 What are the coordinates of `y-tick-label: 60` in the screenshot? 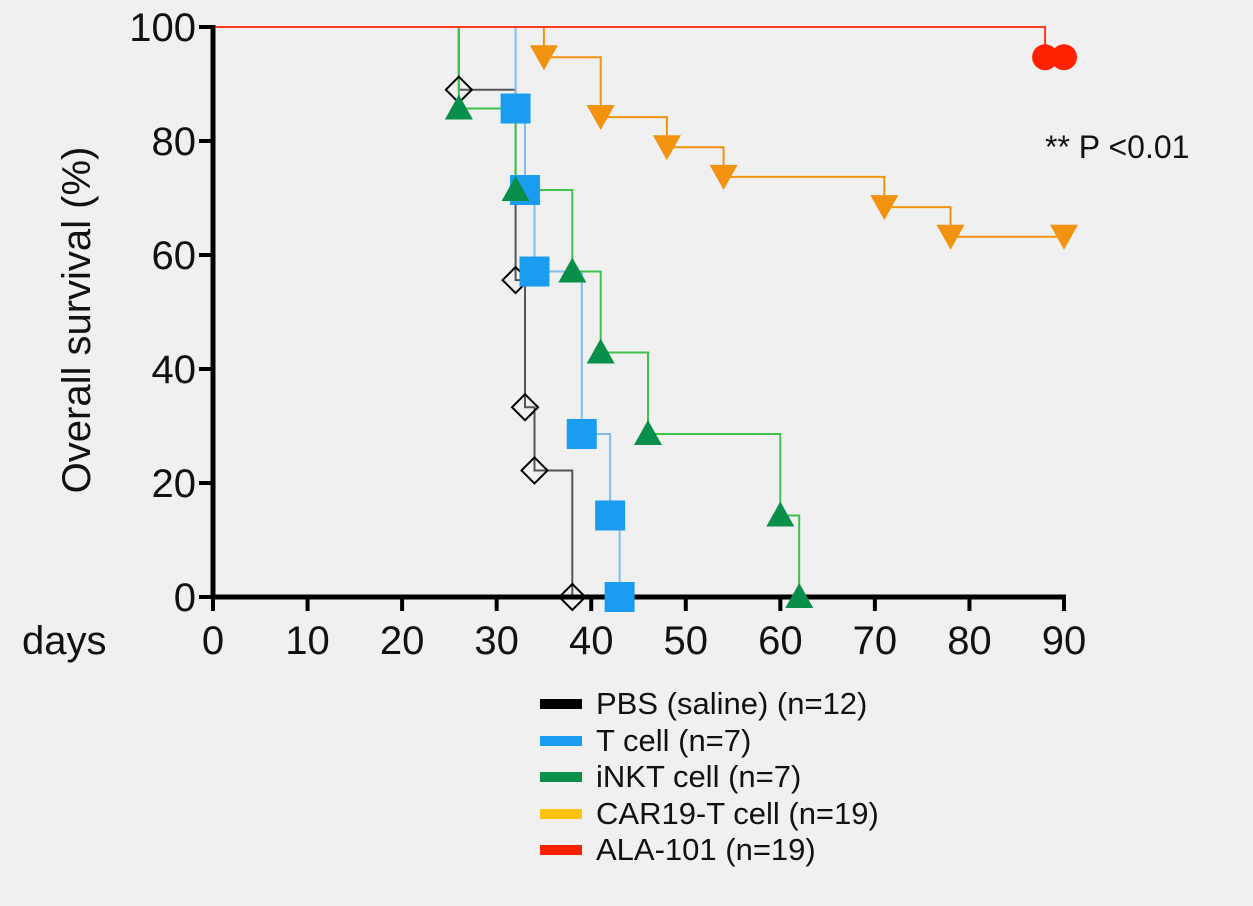 It's located at (174, 256).